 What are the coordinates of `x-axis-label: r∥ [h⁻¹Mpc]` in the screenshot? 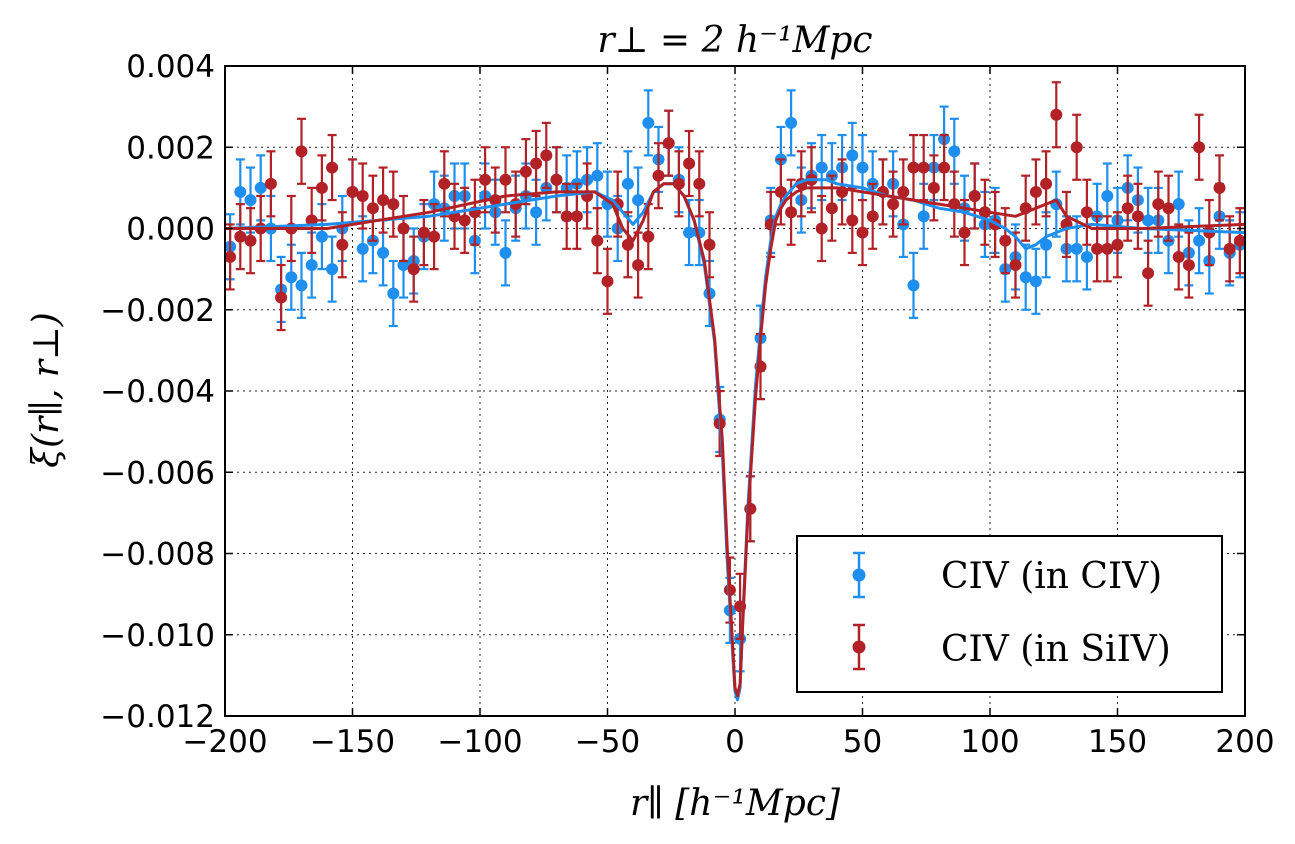 It's located at (735, 803).